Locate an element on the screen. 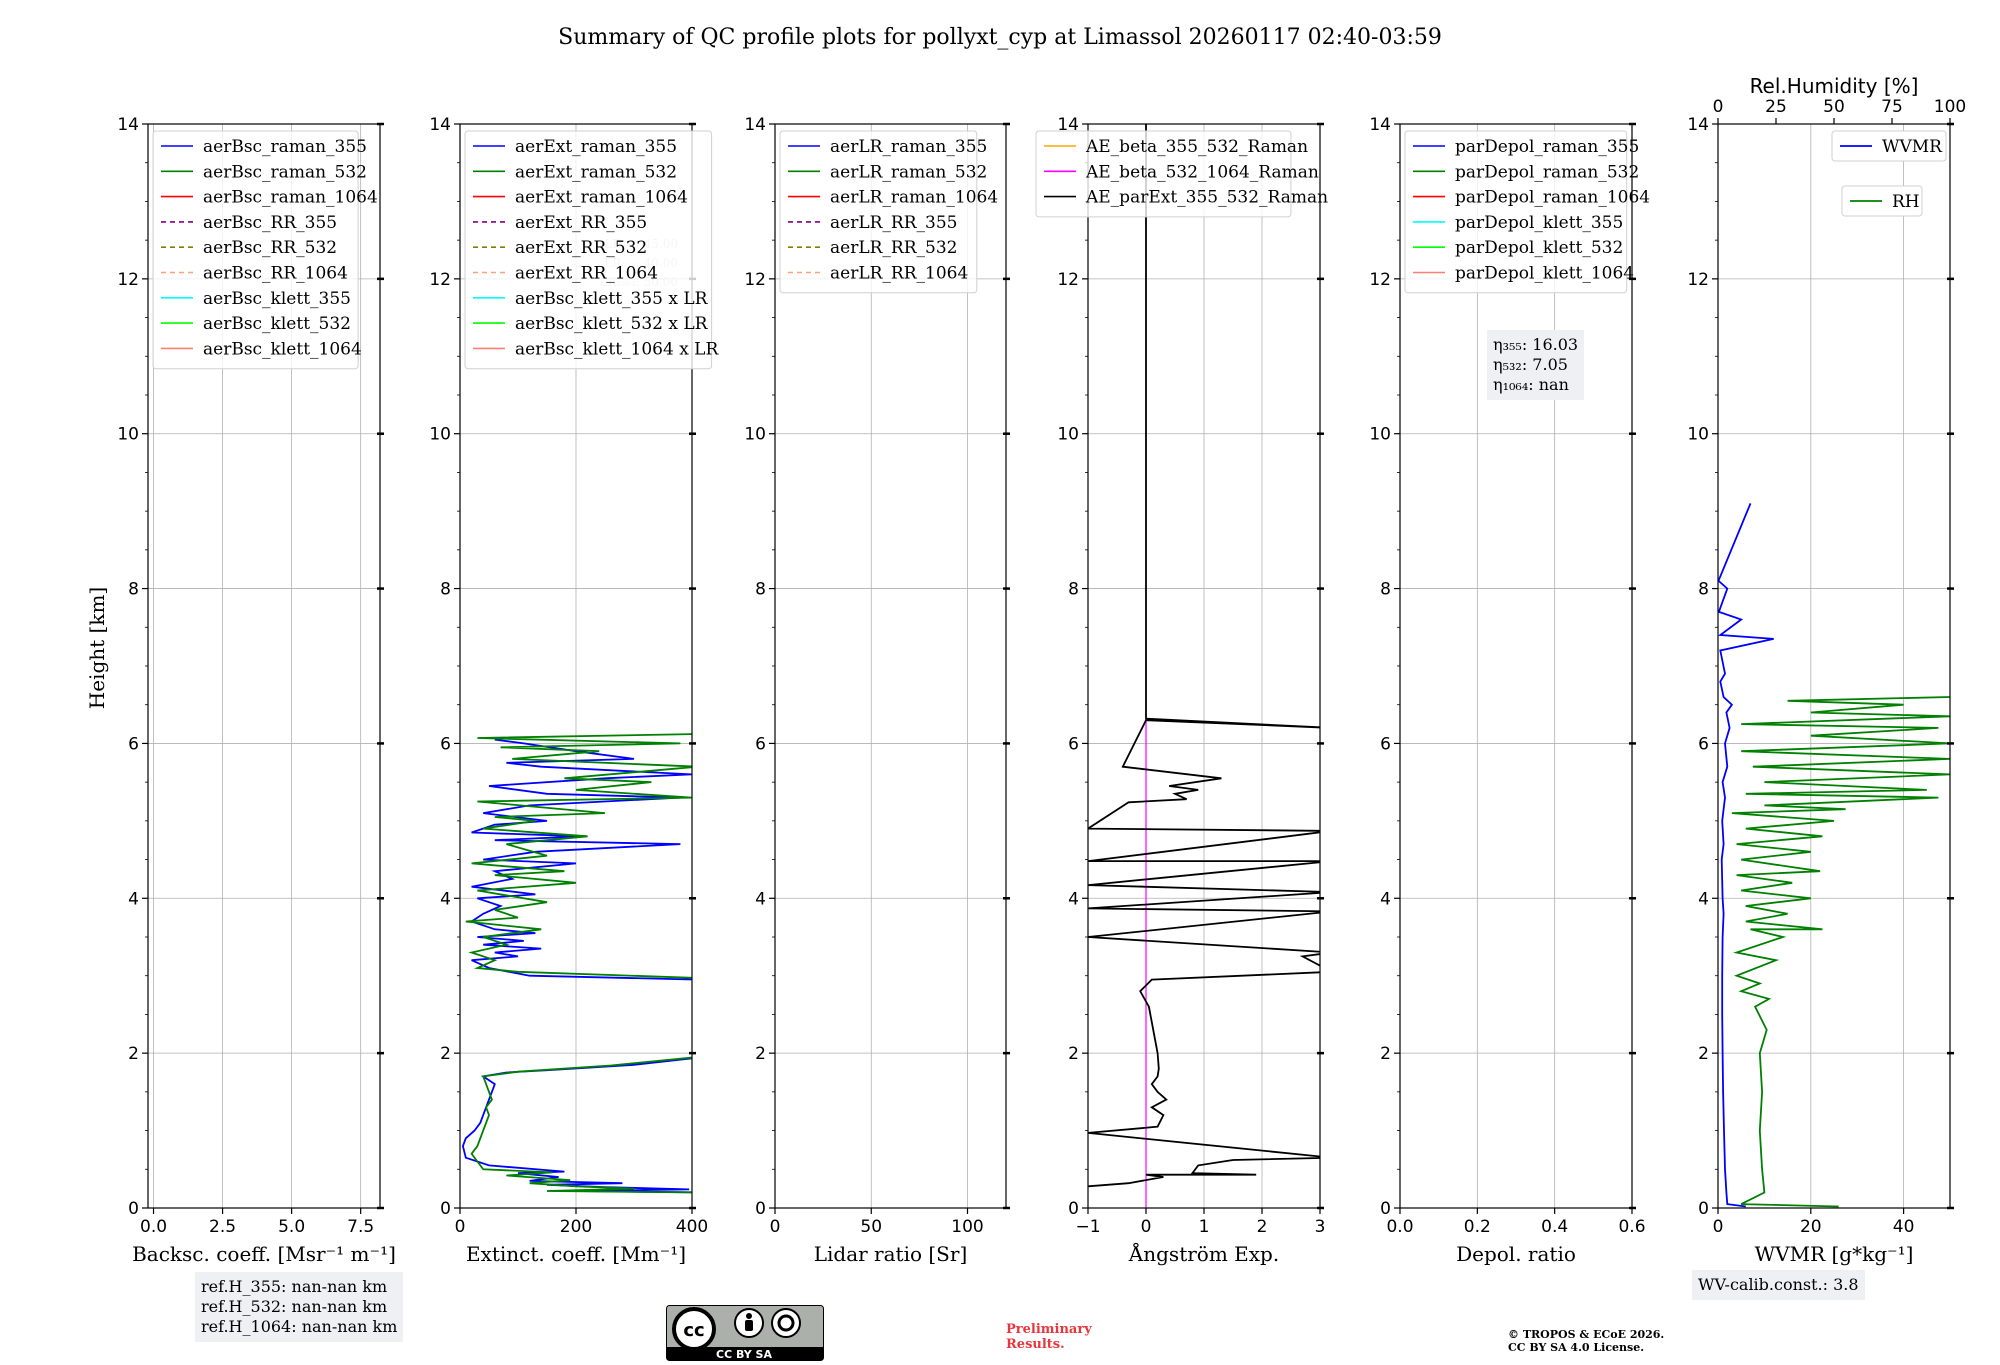  x-axis-label: Backsc. coeff. [Msr⁻¹ m⁻¹] is located at coordinates (264, 1254).